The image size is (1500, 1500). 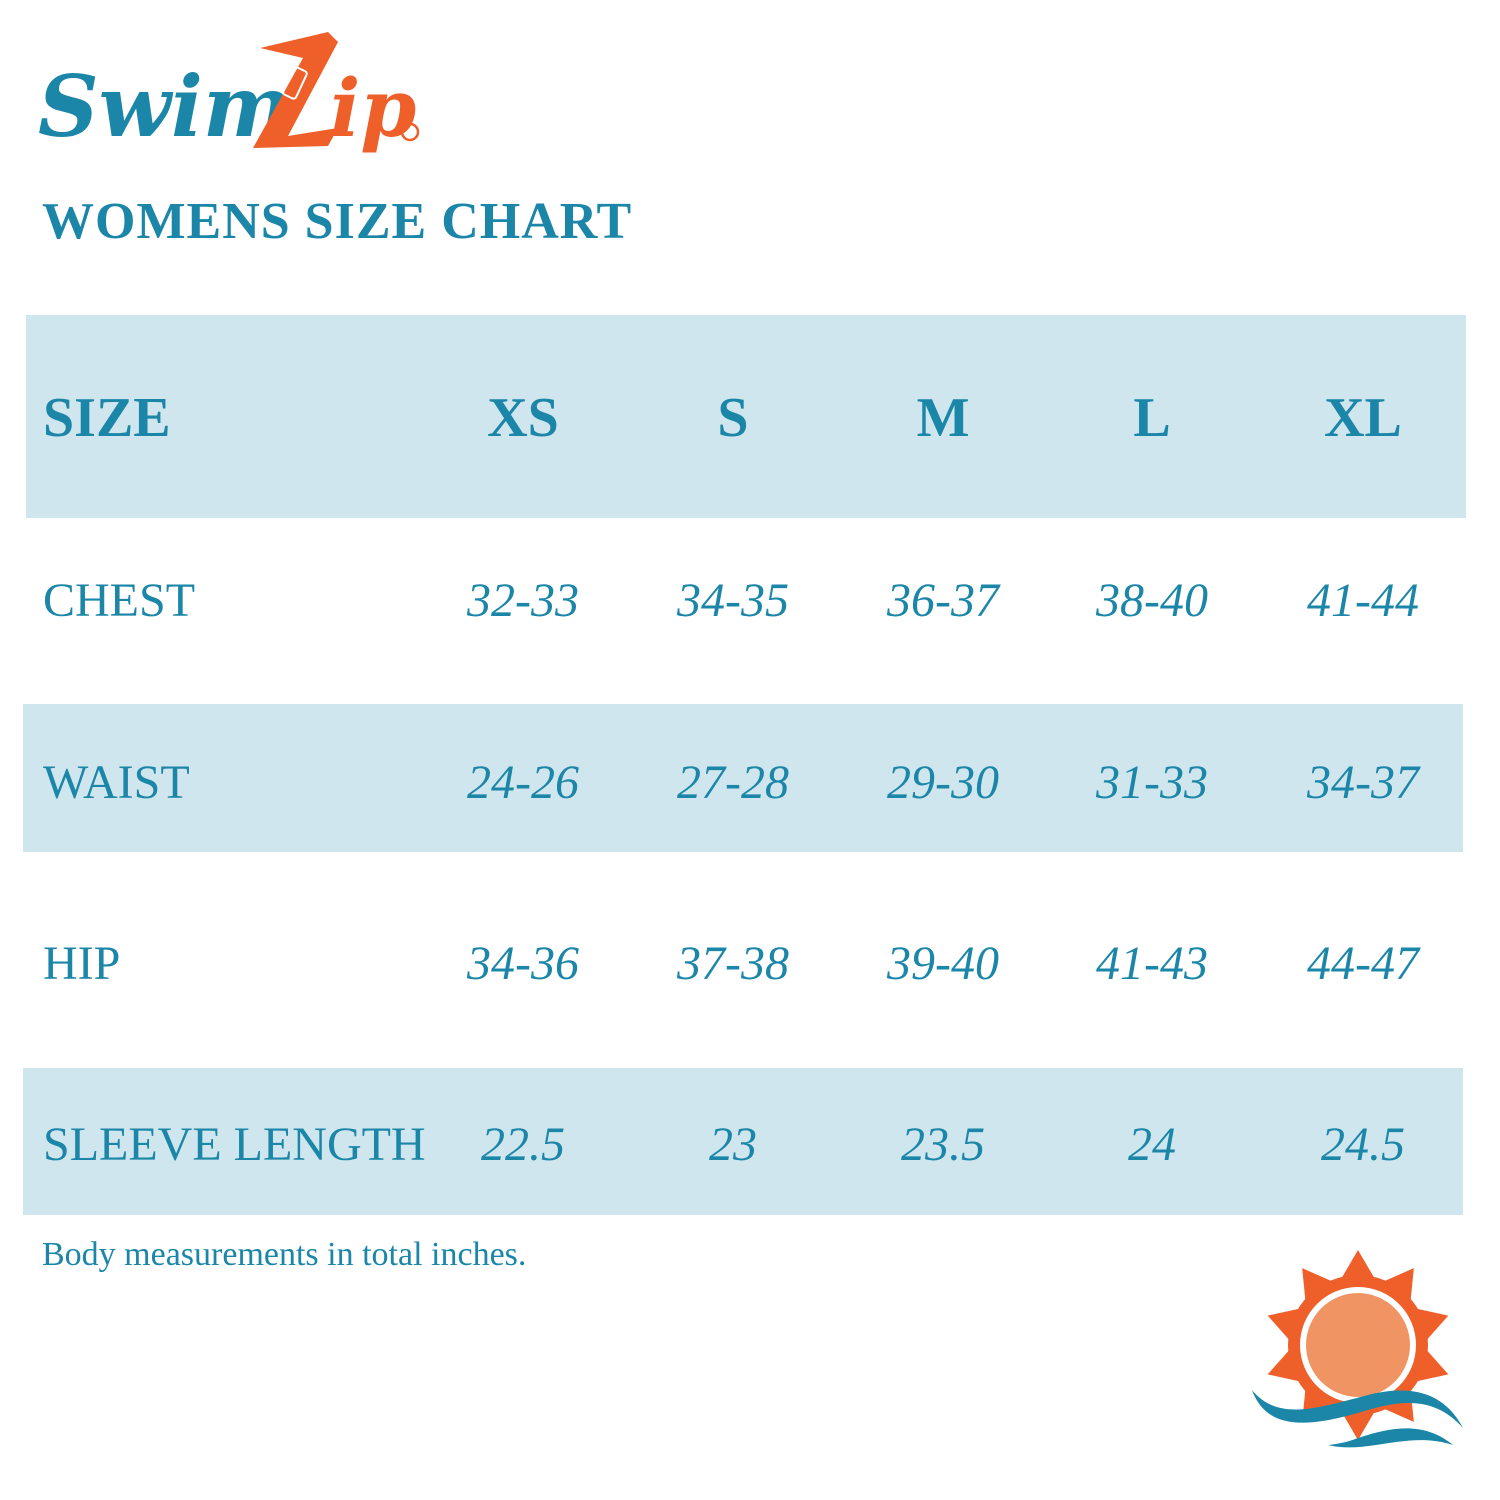 I want to click on sun-ray, so click(x=1358, y=1266).